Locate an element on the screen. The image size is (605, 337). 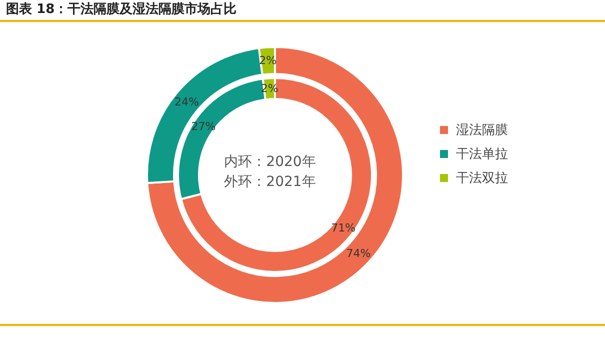
legend-label: 干法单拉 is located at coordinates (482, 154).